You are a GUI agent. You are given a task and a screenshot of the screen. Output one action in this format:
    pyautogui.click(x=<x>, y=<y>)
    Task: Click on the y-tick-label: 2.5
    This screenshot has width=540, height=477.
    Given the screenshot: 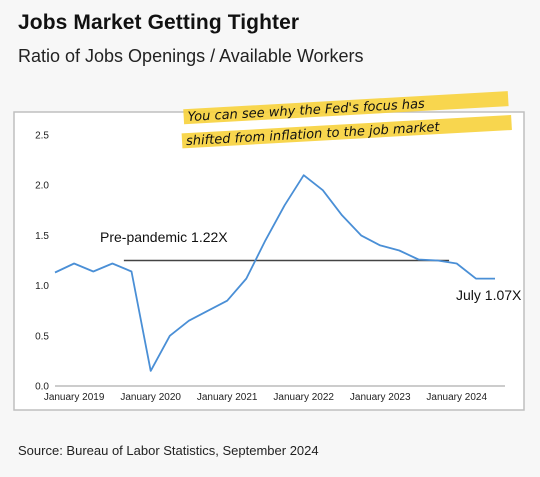 What is the action you would take?
    pyautogui.click(x=42, y=136)
    